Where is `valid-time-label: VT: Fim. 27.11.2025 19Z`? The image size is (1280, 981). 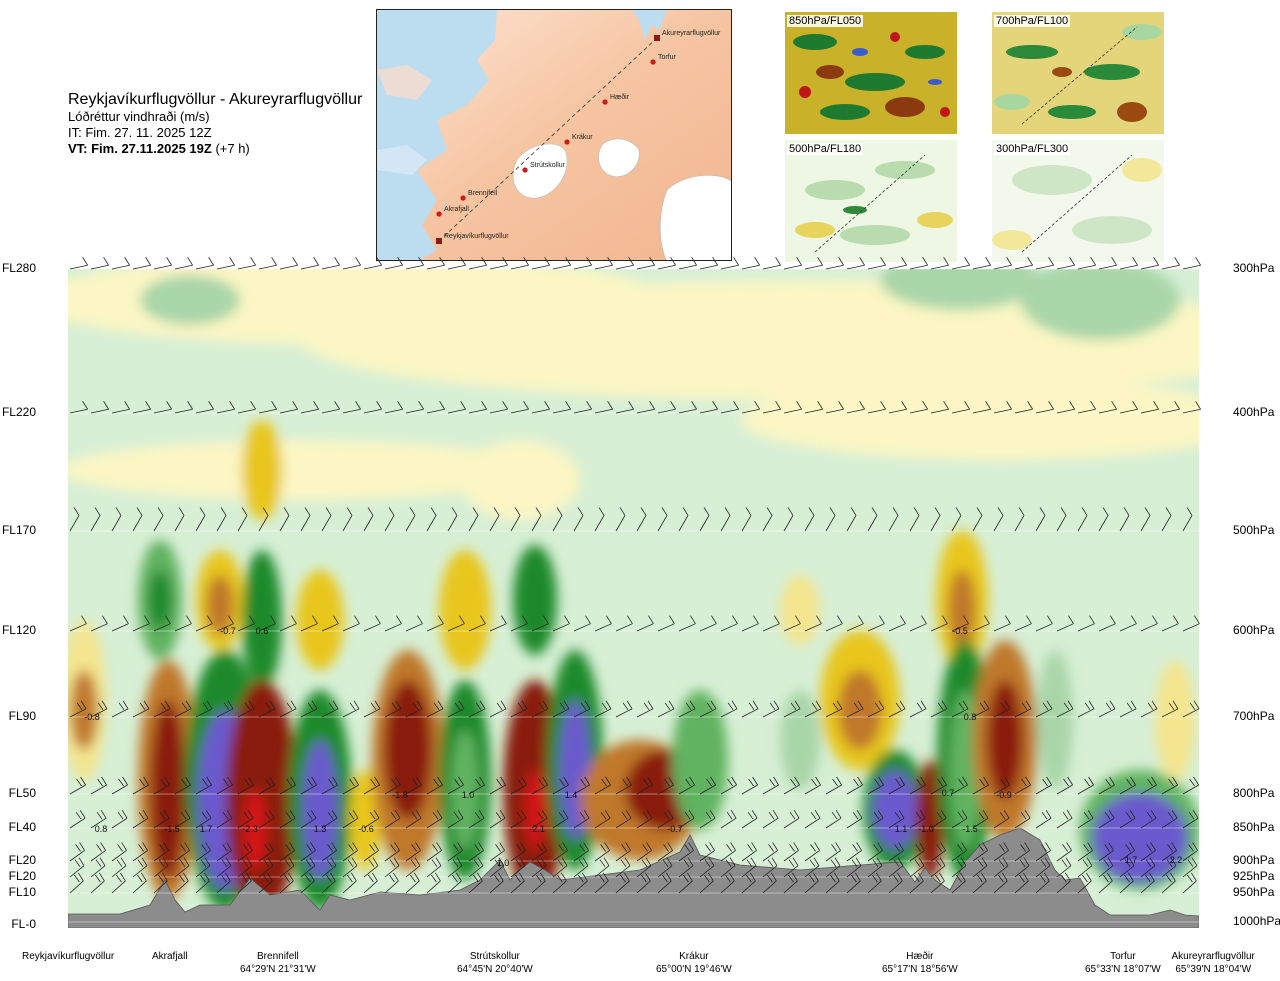
valid-time-label: VT: Fim. 27.11.2025 19Z is located at coordinates (140, 148).